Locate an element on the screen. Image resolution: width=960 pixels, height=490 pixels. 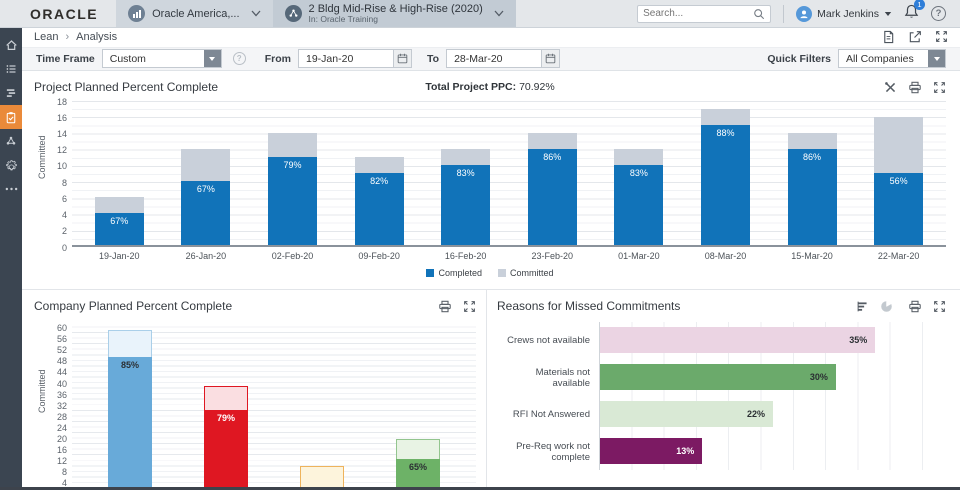
search-box is located at coordinates (704, 13).